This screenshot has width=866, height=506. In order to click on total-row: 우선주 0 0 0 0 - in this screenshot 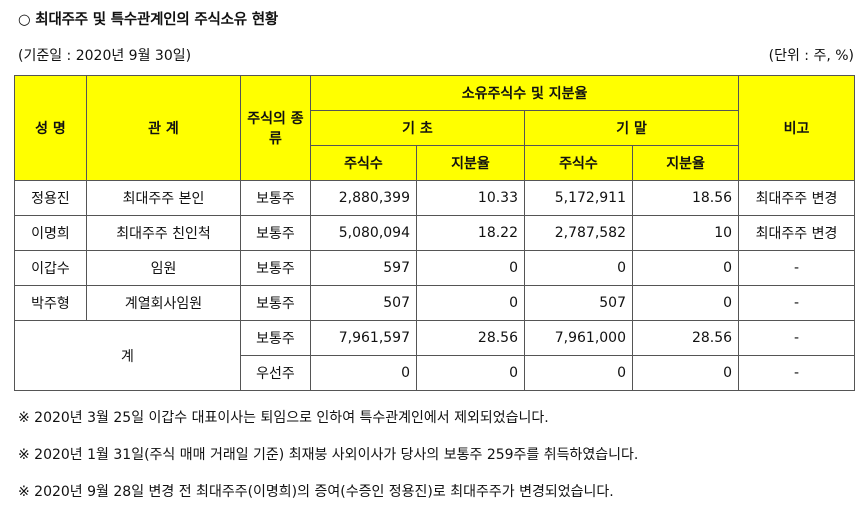, I will do `click(435, 373)`.